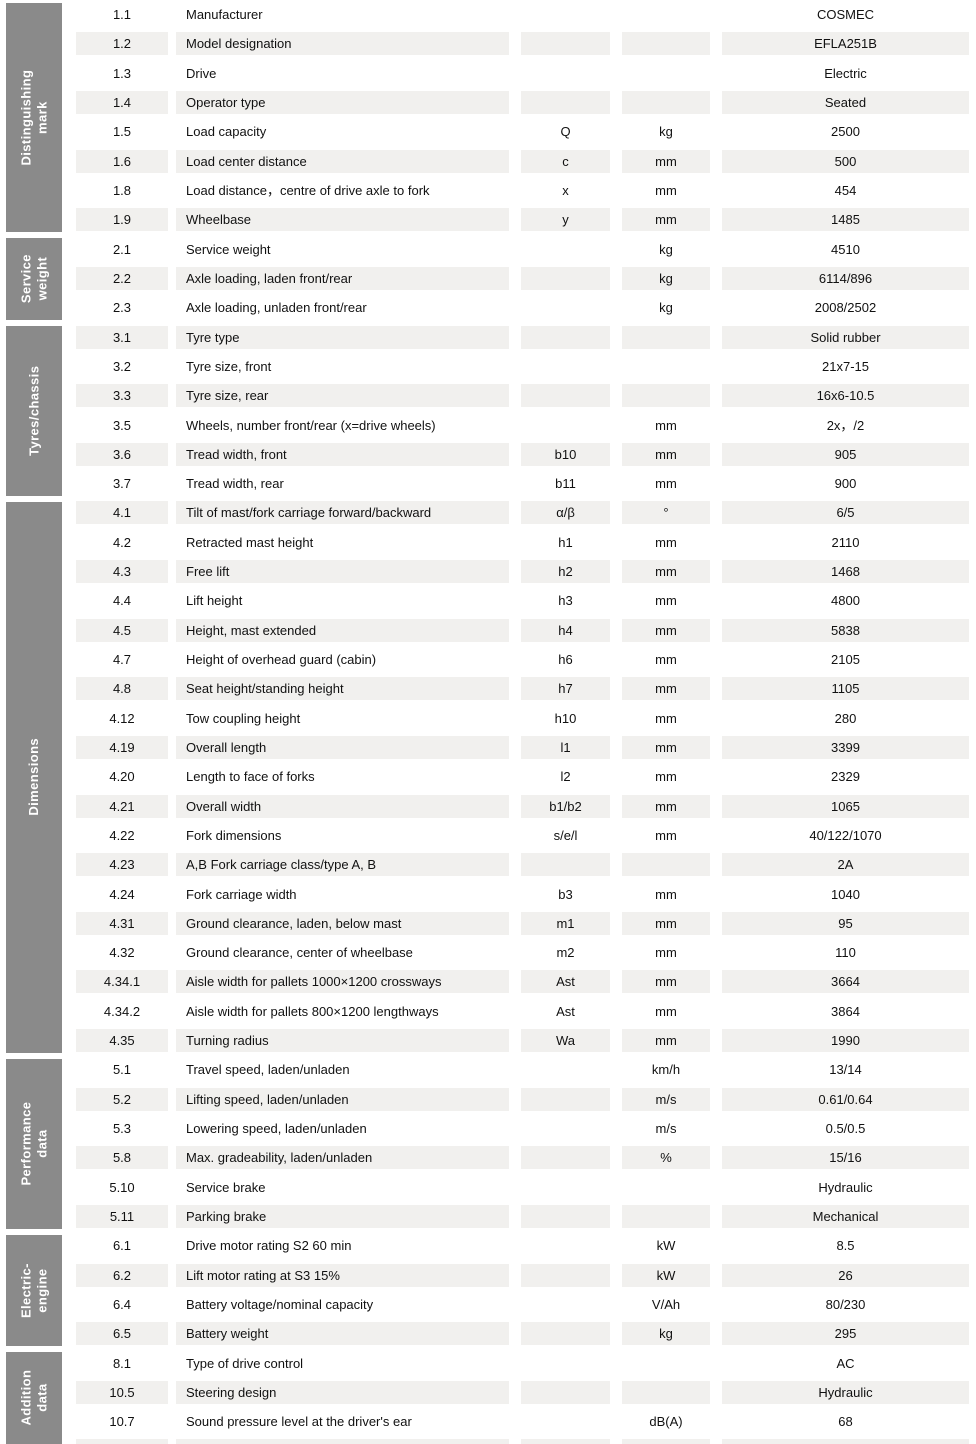 The image size is (976, 1444). I want to click on row-value: 21x7-15, so click(845, 366).